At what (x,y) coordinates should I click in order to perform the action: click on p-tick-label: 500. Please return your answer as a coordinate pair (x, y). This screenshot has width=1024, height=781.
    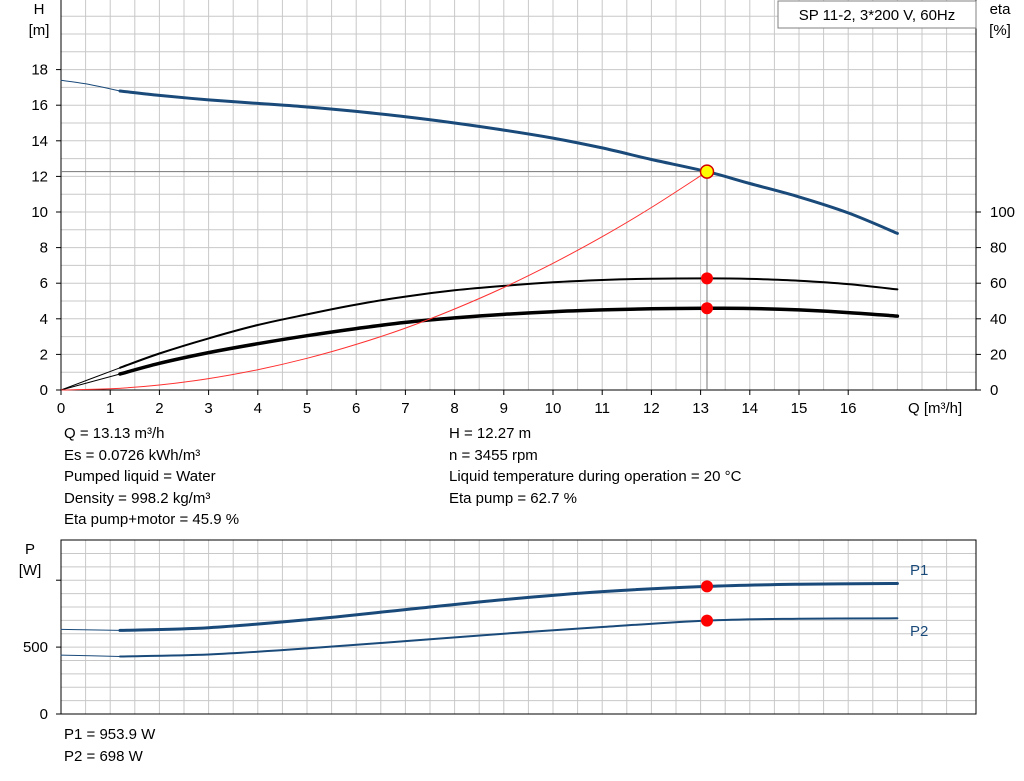
    Looking at the image, I should click on (35, 647).